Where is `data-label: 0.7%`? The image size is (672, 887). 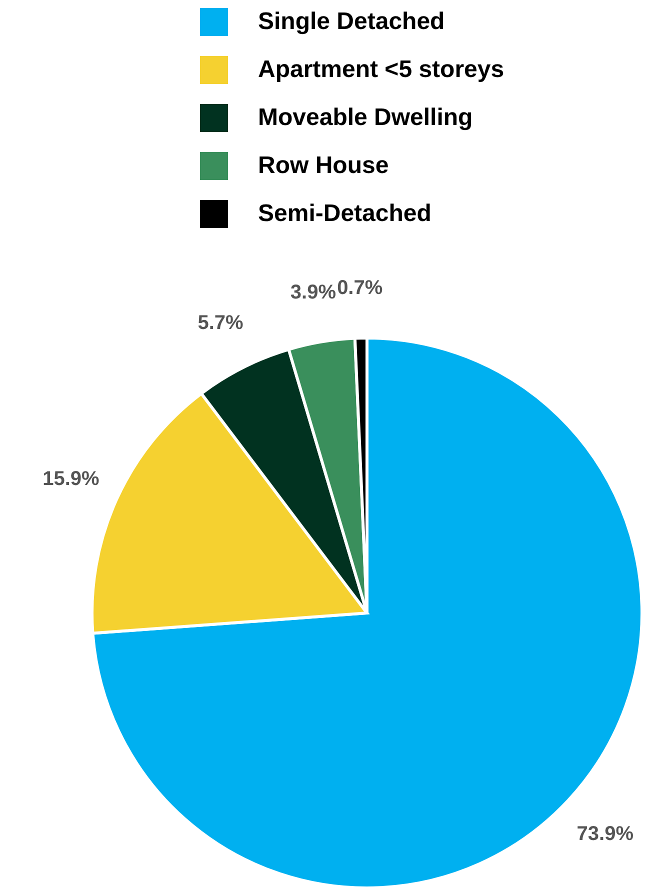 data-label: 0.7% is located at coordinates (360, 288).